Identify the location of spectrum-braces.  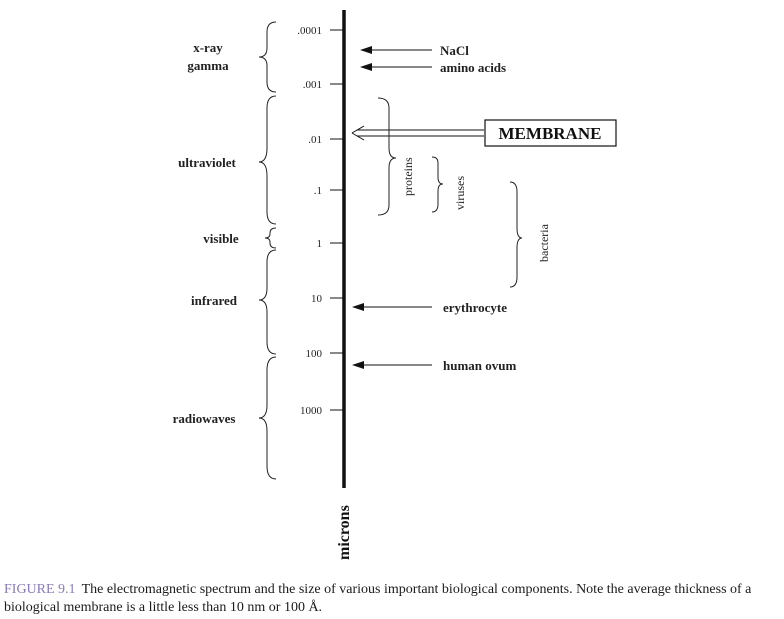
(267, 250).